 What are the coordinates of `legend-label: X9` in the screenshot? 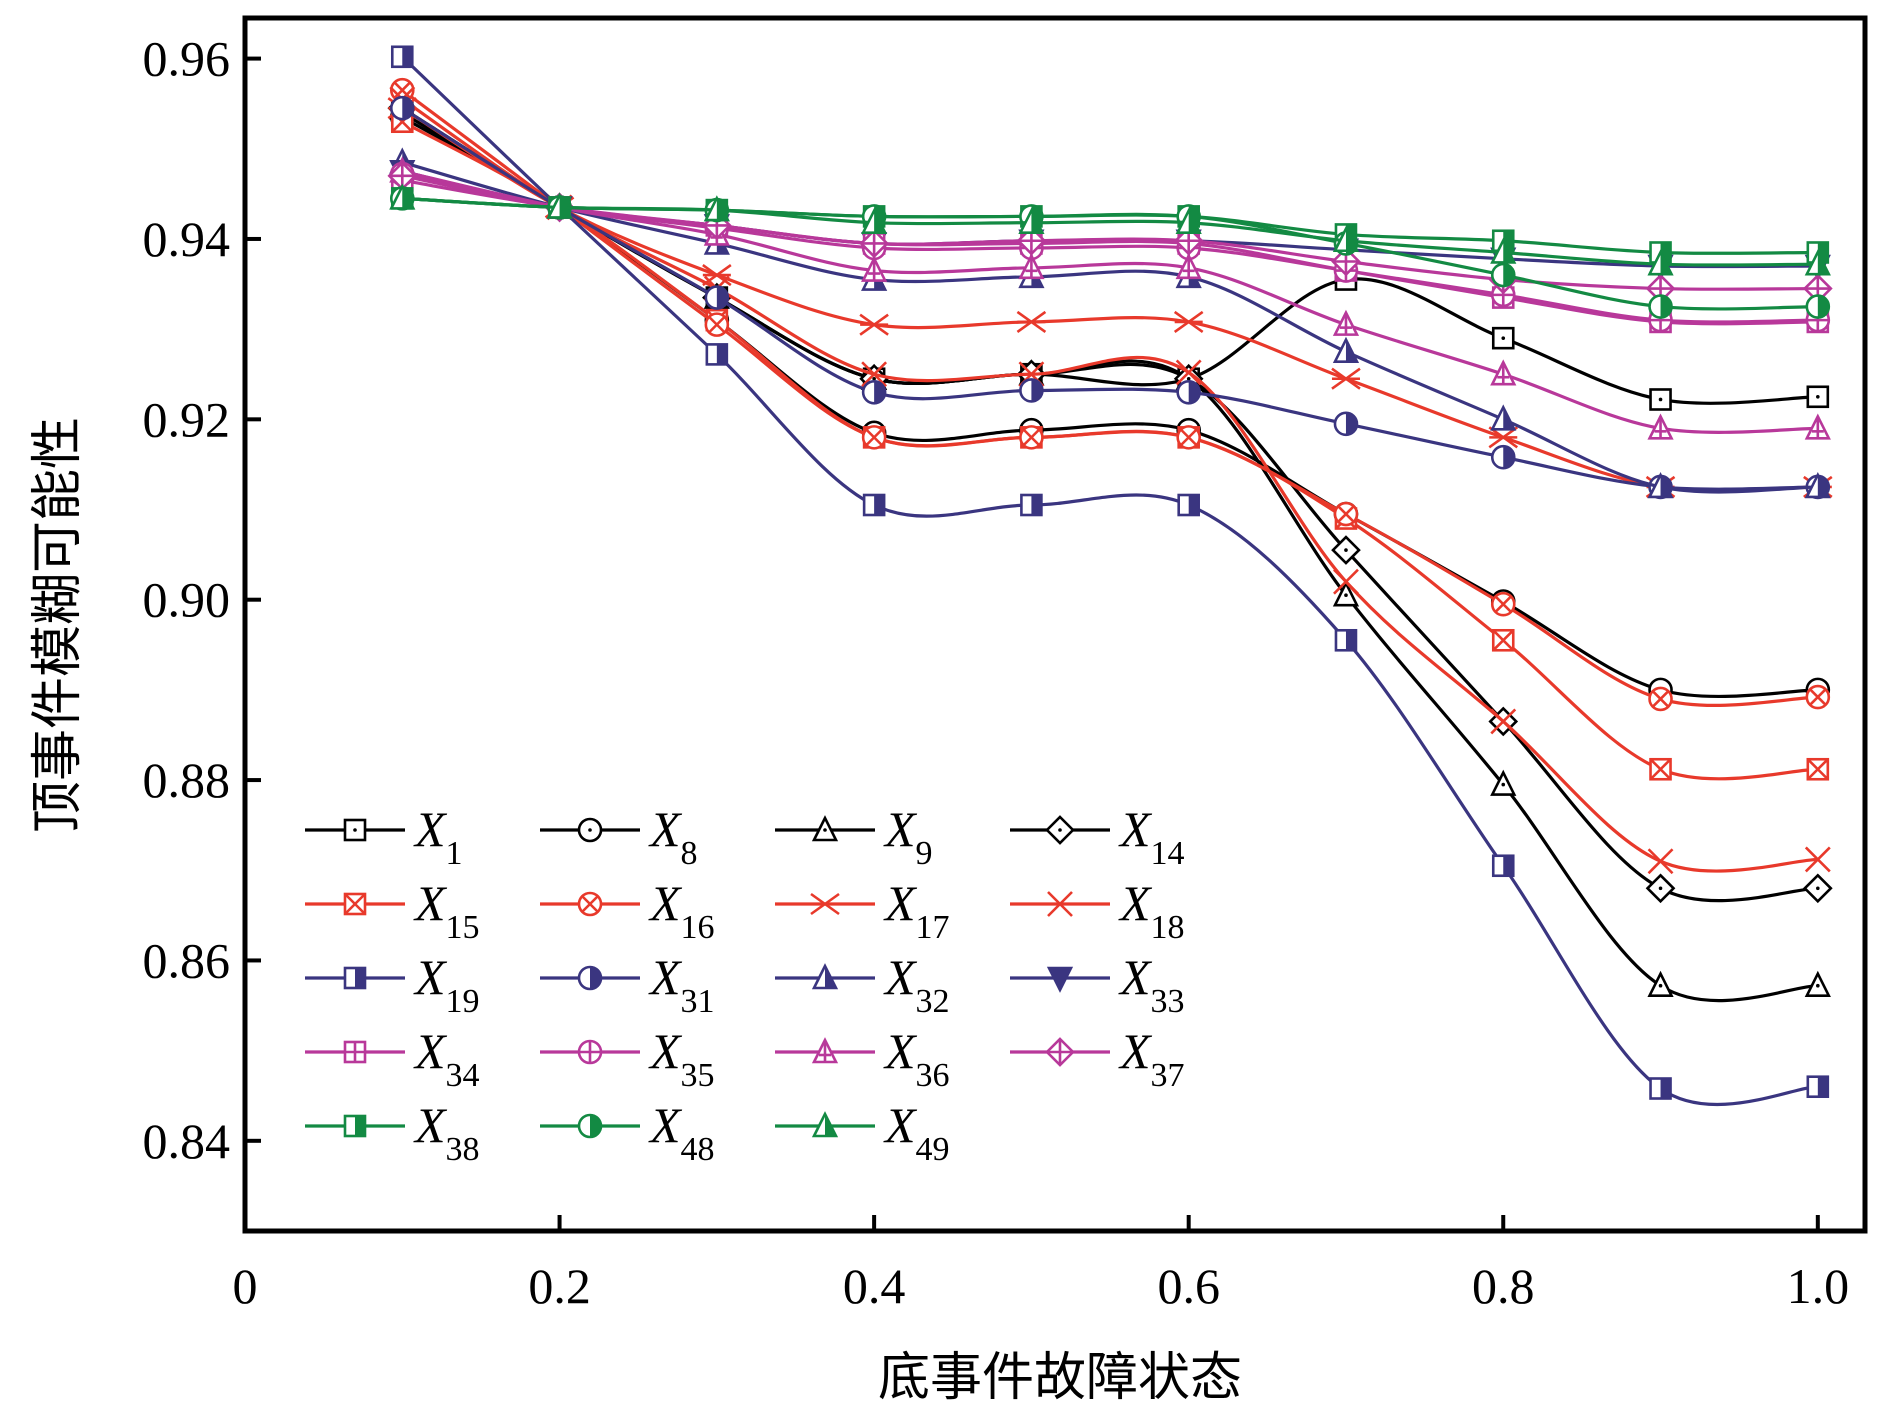 It's located at (908, 836).